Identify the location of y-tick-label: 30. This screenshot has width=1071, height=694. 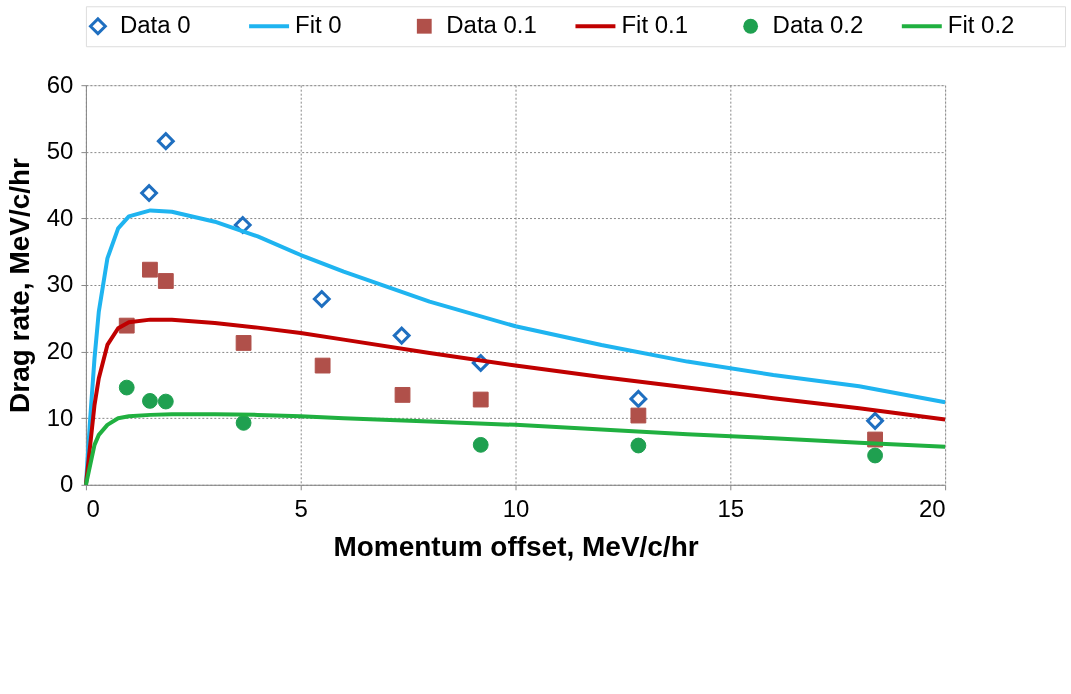
(60, 284).